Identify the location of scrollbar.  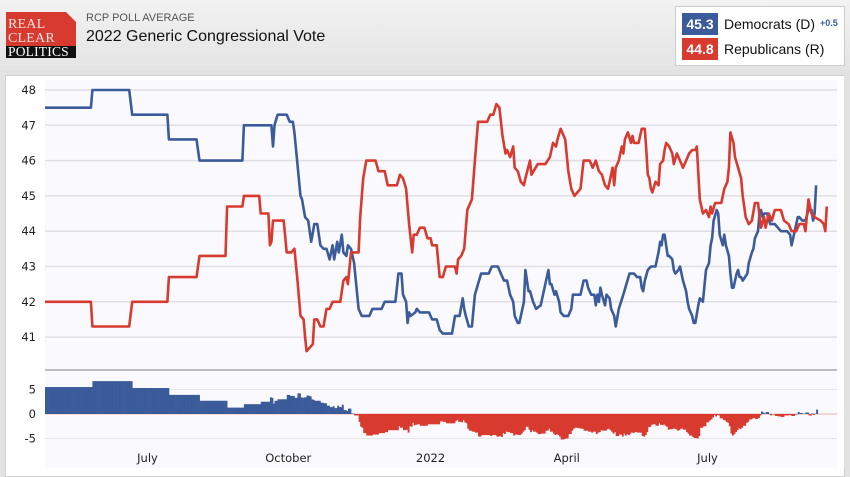
(847, 271).